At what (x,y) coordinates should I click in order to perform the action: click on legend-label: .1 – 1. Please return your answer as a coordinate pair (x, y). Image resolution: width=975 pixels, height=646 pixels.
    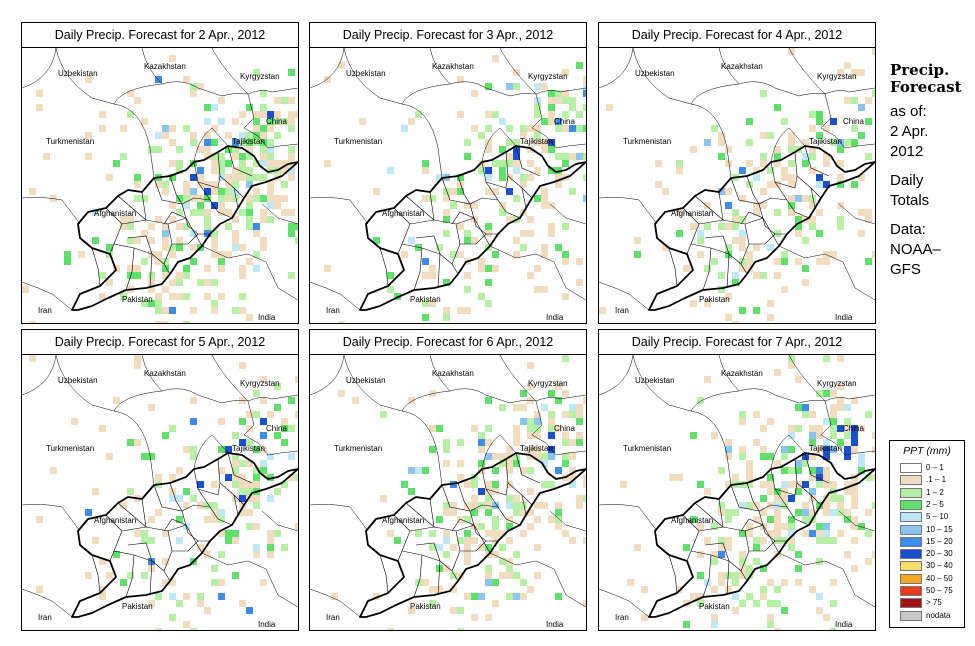
    Looking at the image, I should click on (936, 480).